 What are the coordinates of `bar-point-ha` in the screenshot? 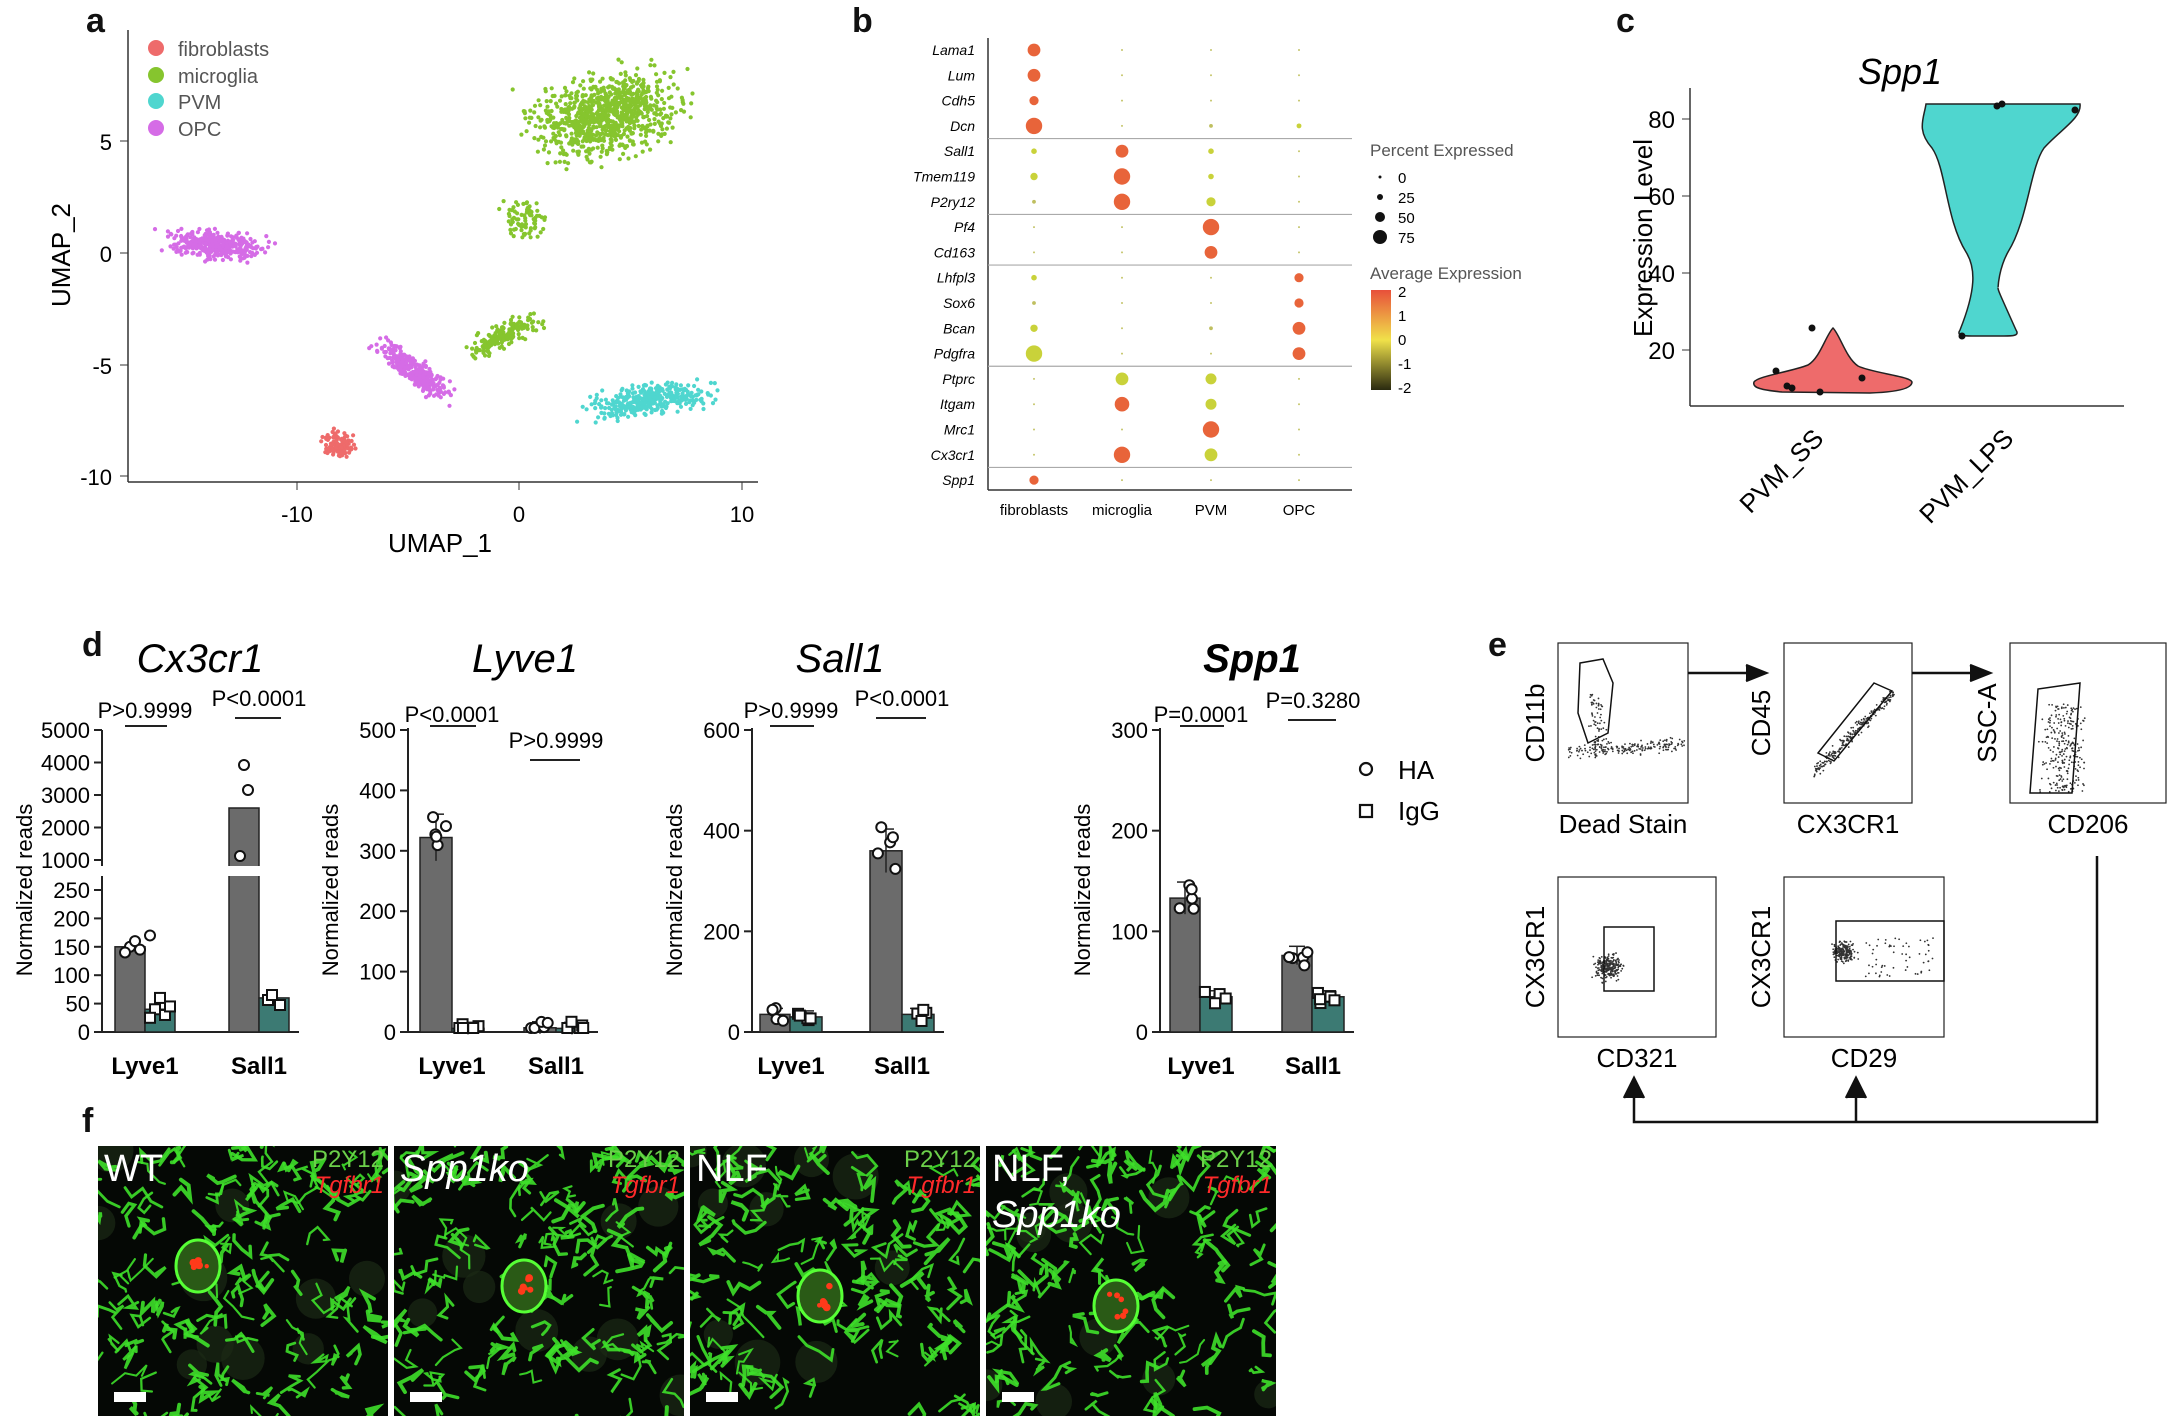 It's located at (1289, 957).